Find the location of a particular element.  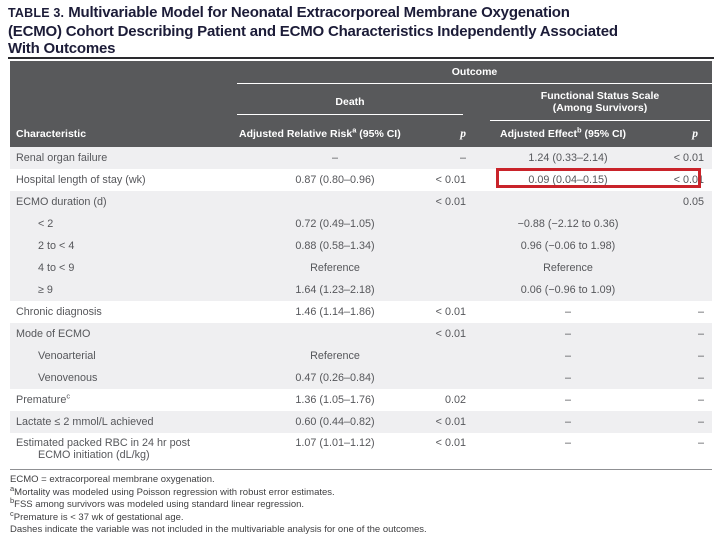

adjusted-effect-cell: Reference is located at coordinates (568, 268).